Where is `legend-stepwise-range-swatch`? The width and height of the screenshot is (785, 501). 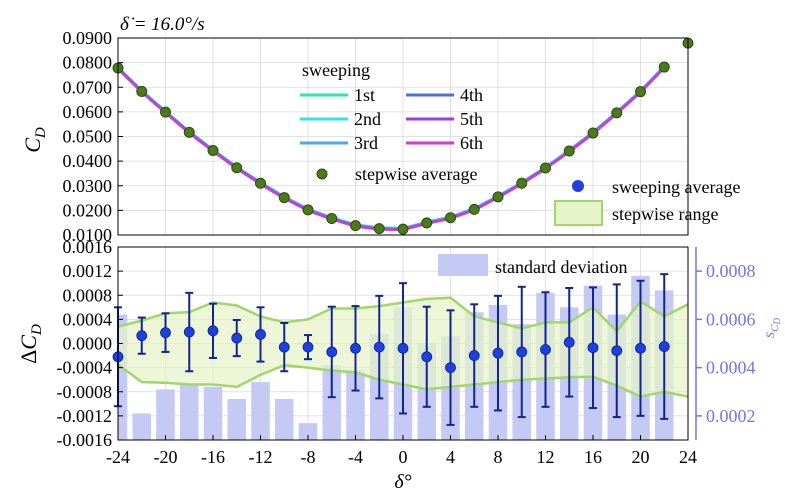
legend-stepwise-range-swatch is located at coordinates (578, 213).